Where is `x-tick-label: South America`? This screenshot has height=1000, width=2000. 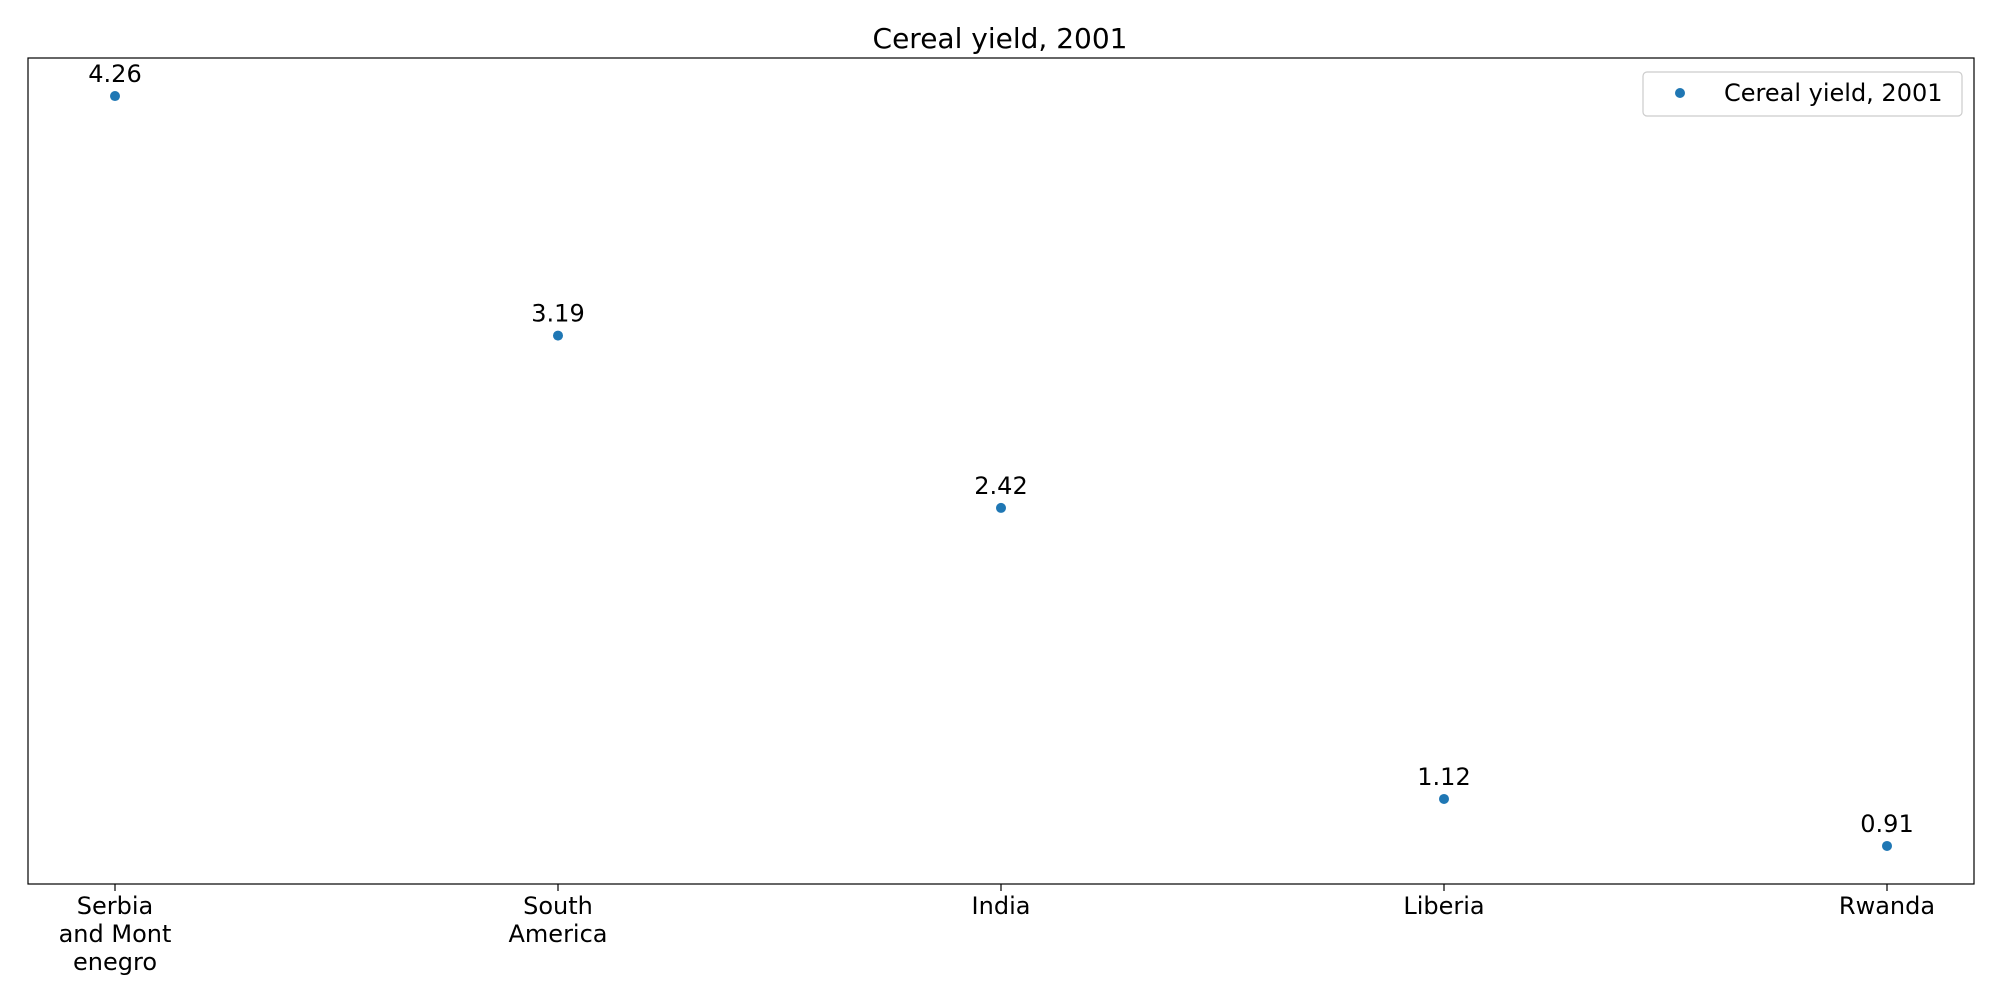
x-tick-label: South America is located at coordinates (558, 920).